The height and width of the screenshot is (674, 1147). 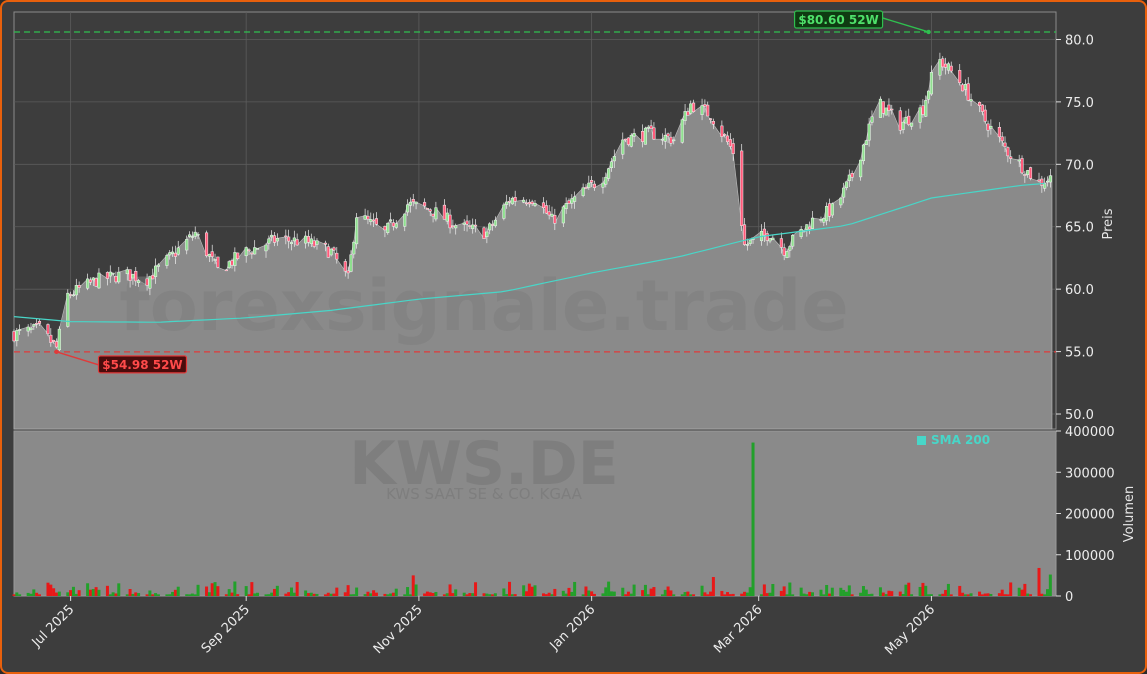 What do you see at coordinates (142, 365) in the screenshot?
I see `low-52w-label: $54.98 52W` at bounding box center [142, 365].